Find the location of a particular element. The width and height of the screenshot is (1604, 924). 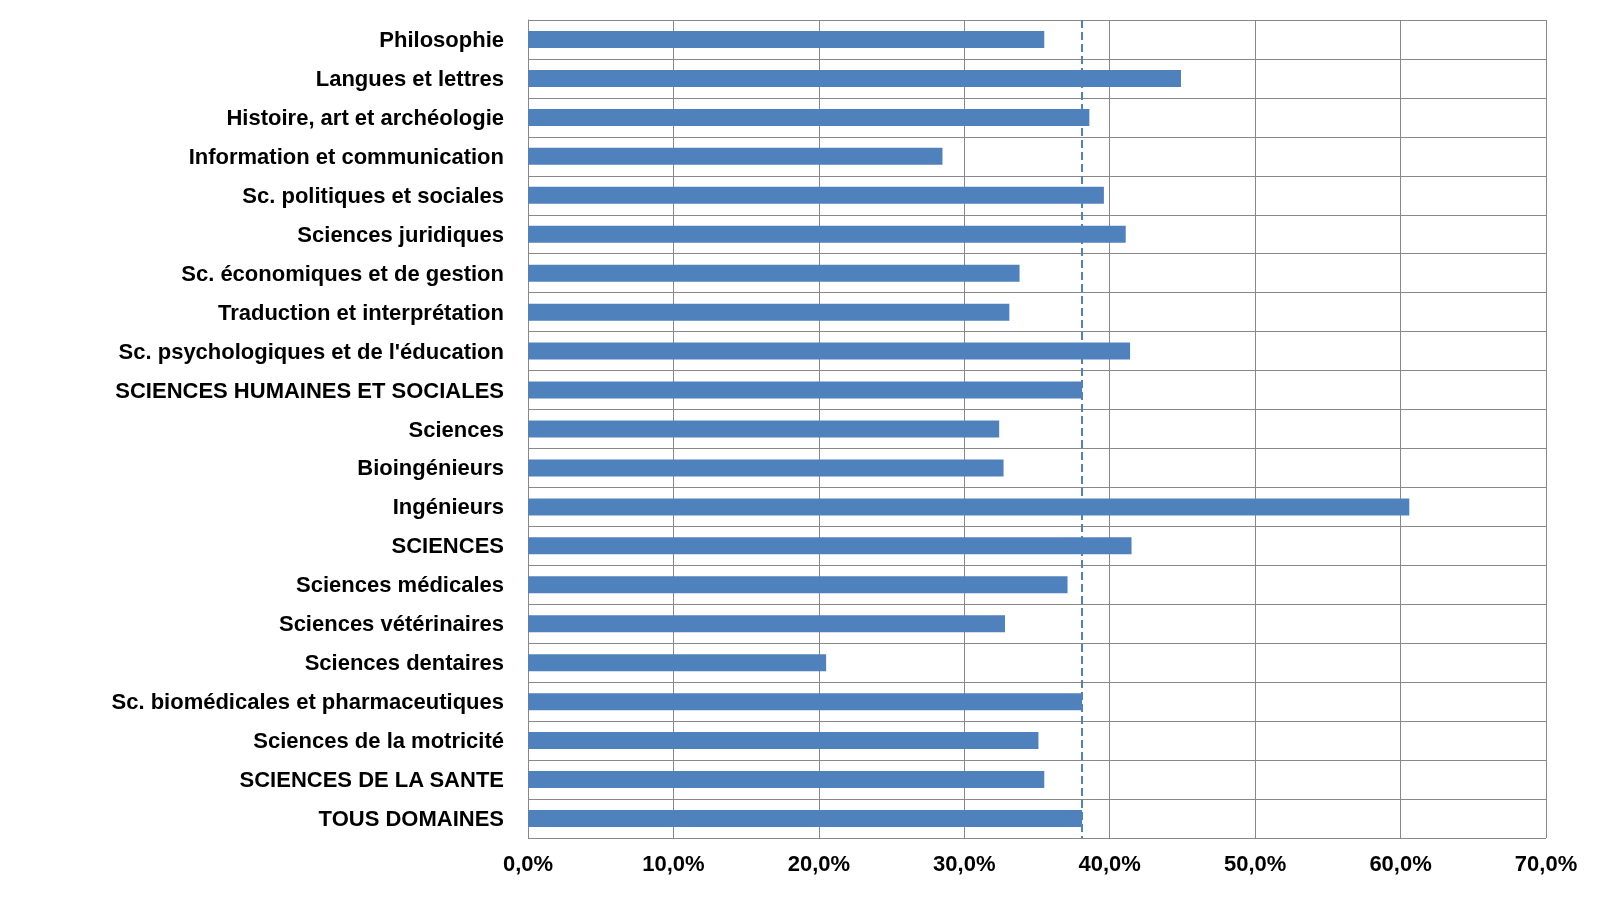

x-tick-label: 20,0% is located at coordinates (819, 863).